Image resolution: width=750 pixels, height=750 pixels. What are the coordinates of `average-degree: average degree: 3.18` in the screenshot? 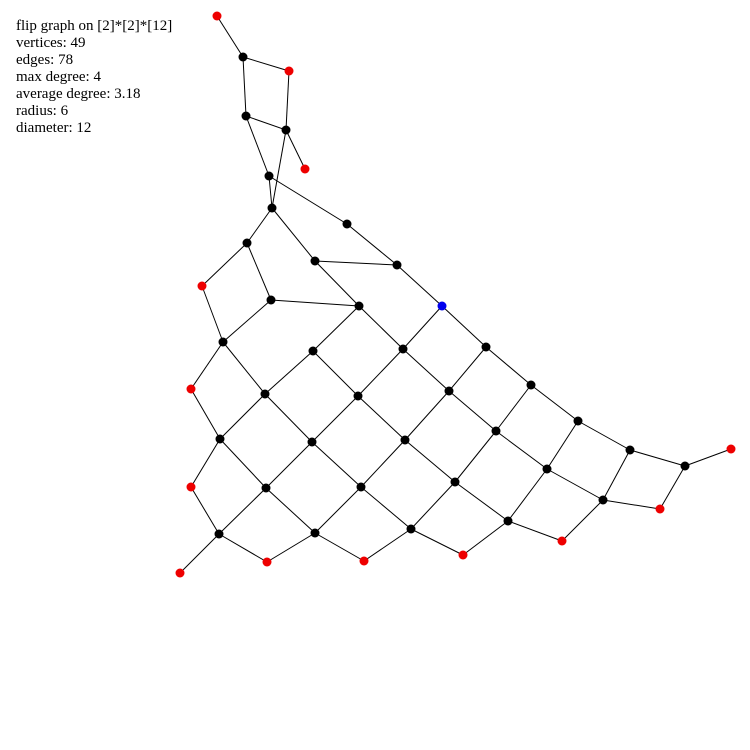 It's located at (78, 94).